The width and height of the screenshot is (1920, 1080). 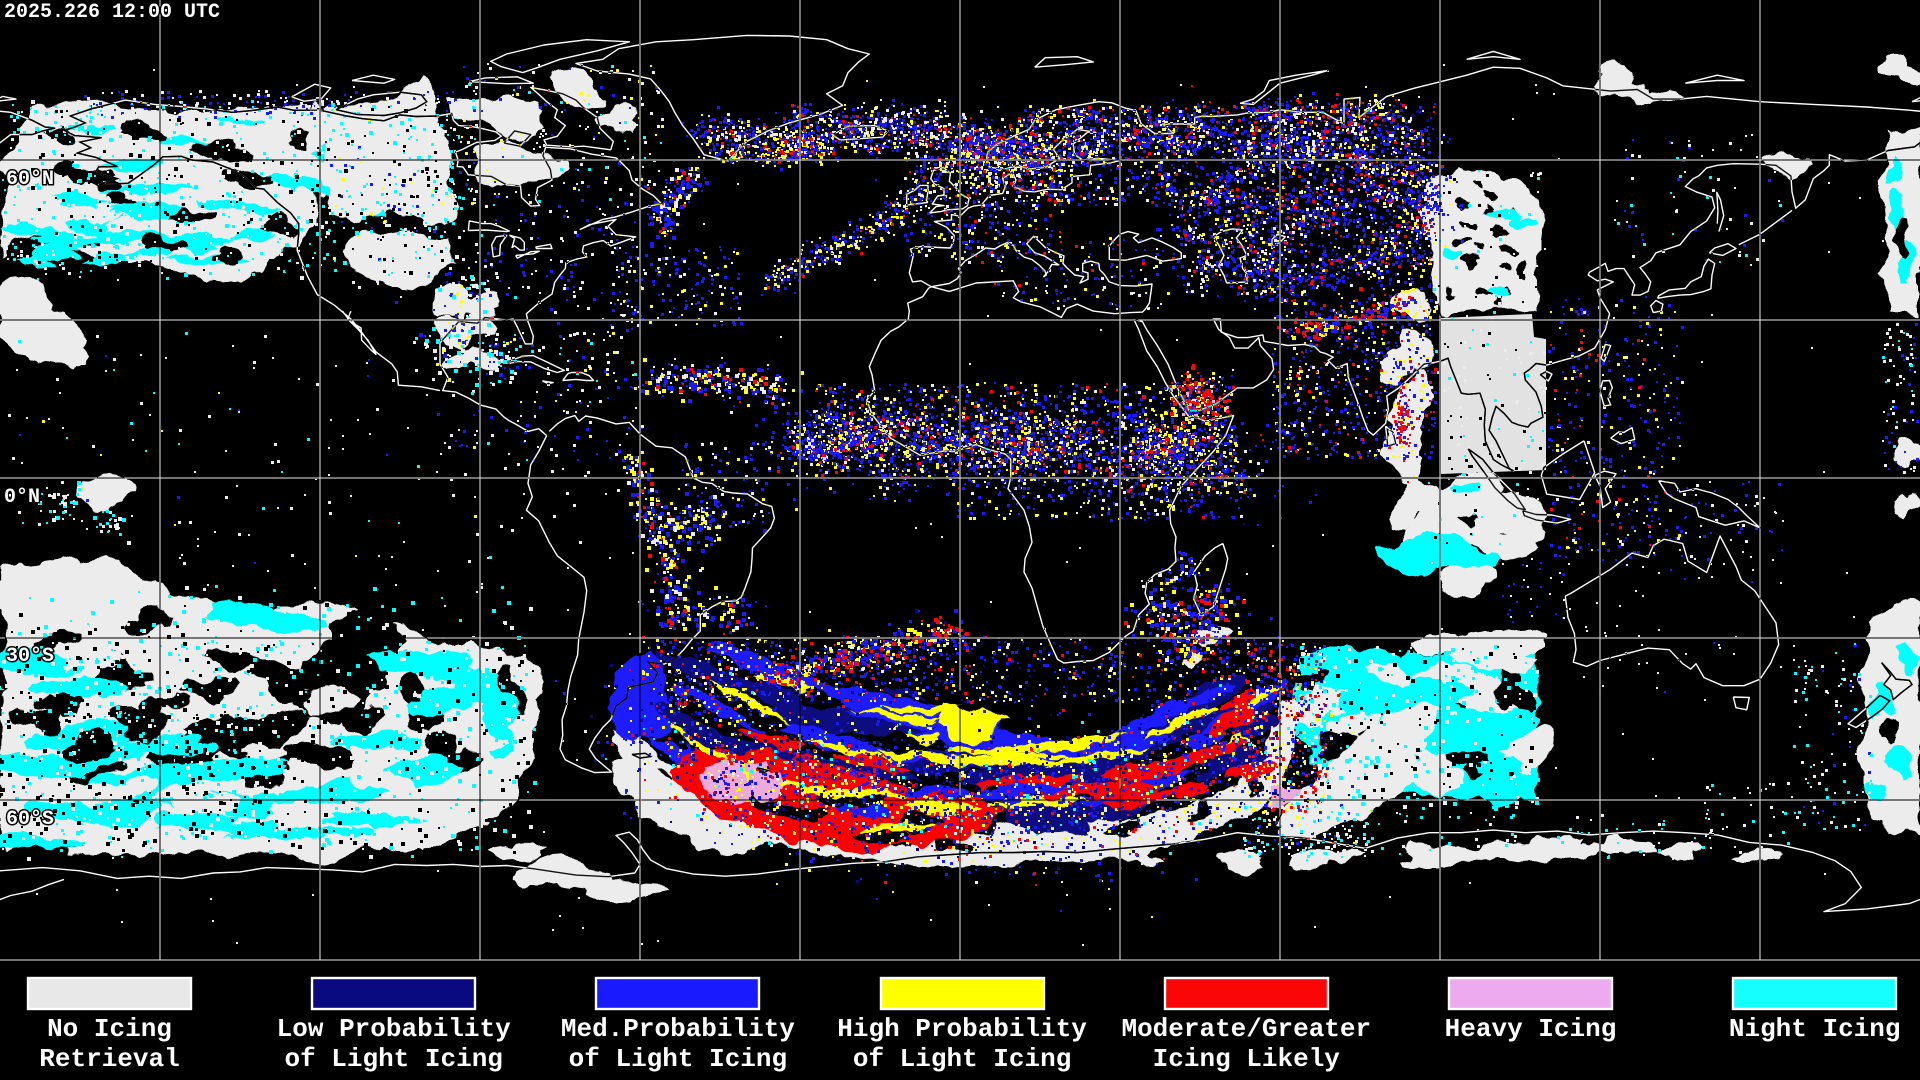 I want to click on svg-text: Retrieval, so click(x=109, y=1059).